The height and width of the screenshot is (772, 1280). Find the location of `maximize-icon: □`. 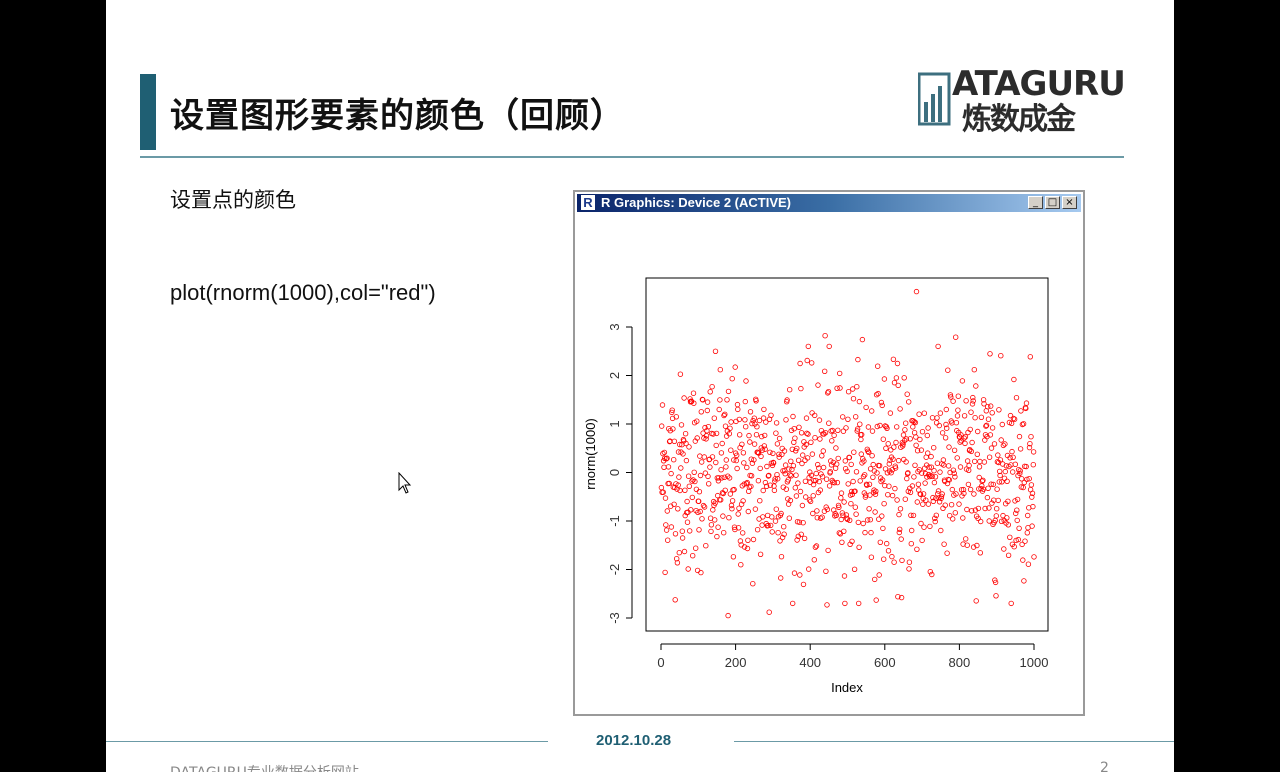

maximize-icon: □ is located at coordinates (1052, 202).